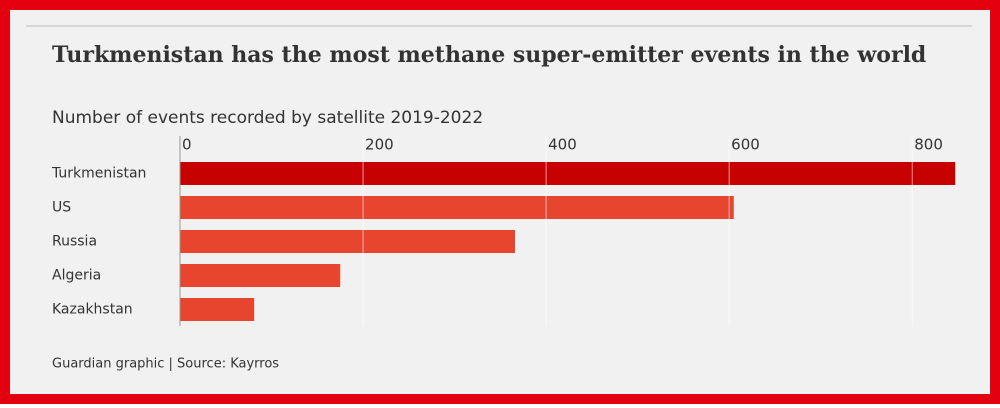 Image resolution: width=1000 pixels, height=408 pixels. What do you see at coordinates (379, 145) in the screenshot?
I see `x-tick-label: 200` at bounding box center [379, 145].